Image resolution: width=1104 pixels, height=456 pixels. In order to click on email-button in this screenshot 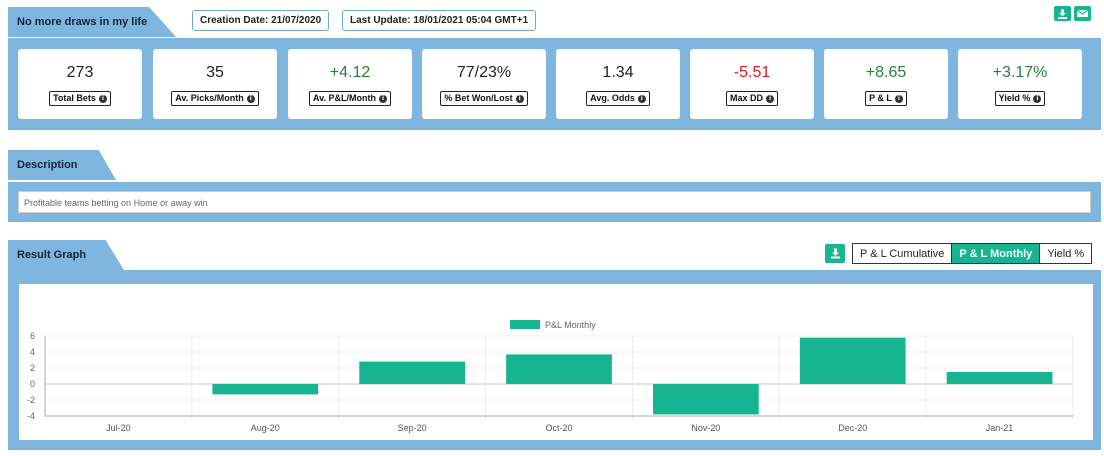, I will do `click(1082, 13)`.